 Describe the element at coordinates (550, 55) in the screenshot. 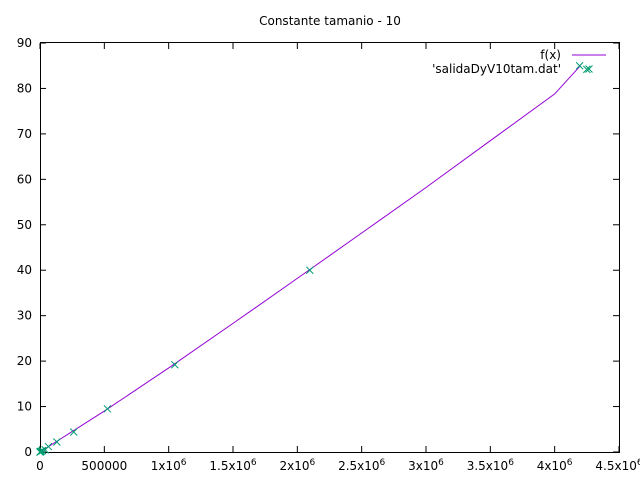

I see `legend-label: f(x)` at that location.